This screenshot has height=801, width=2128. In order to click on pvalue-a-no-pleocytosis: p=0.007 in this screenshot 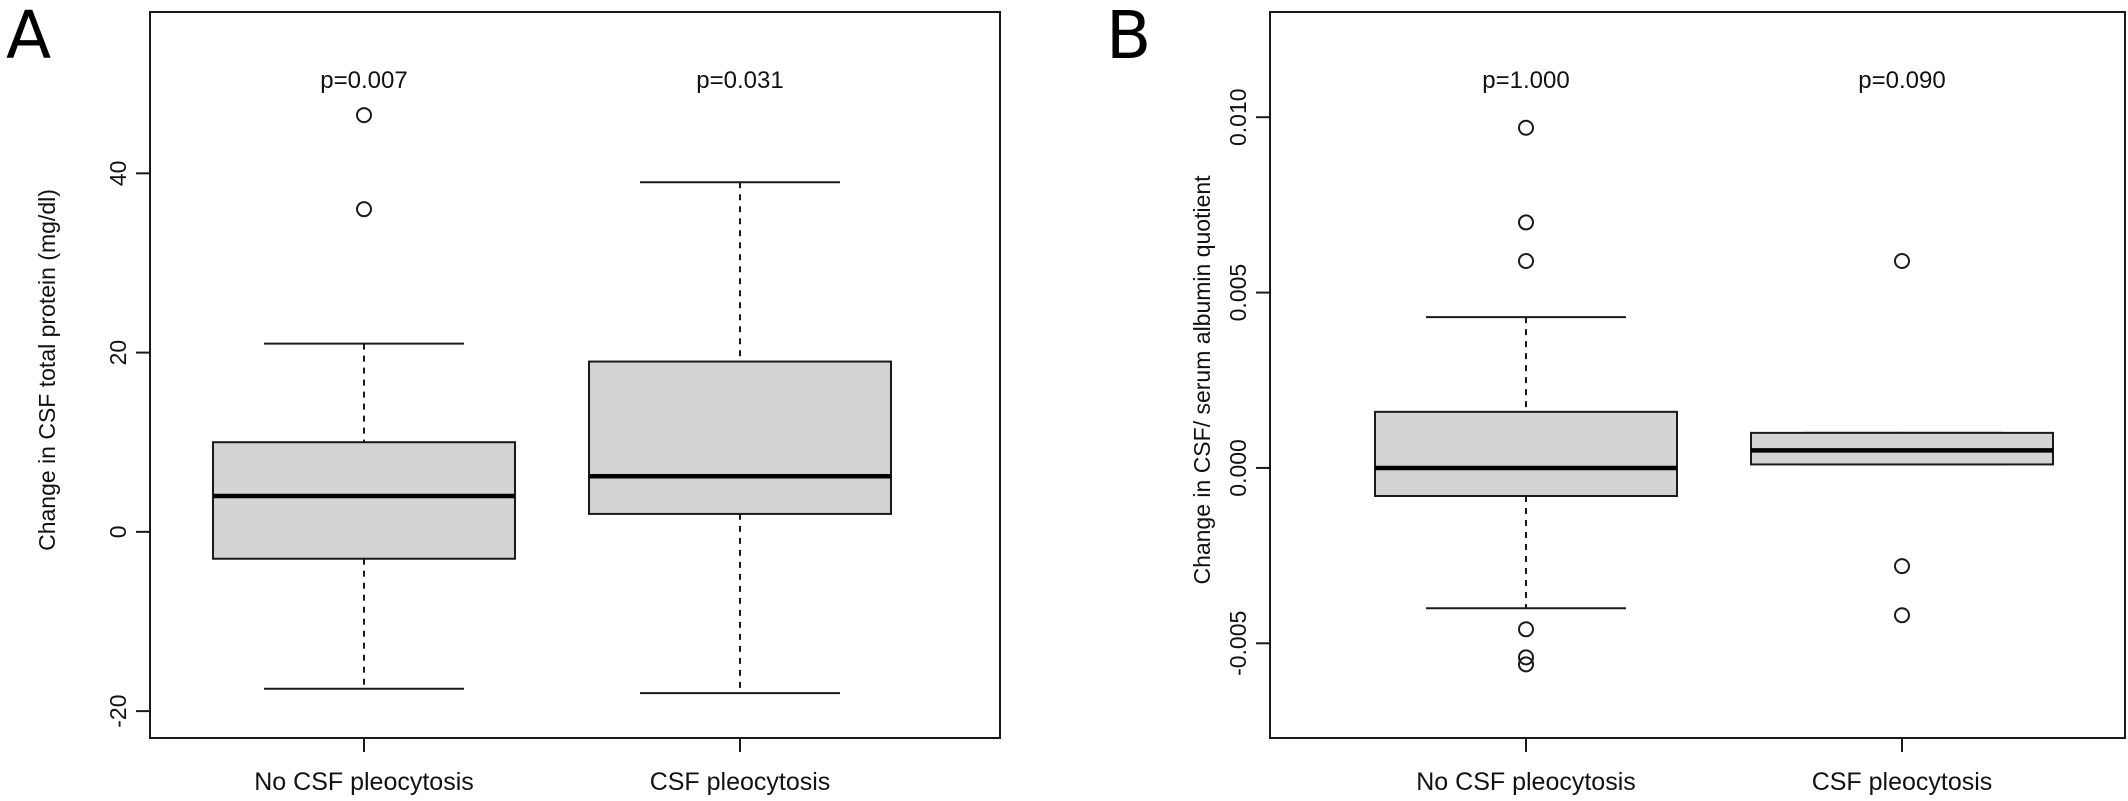, I will do `click(363, 80)`.